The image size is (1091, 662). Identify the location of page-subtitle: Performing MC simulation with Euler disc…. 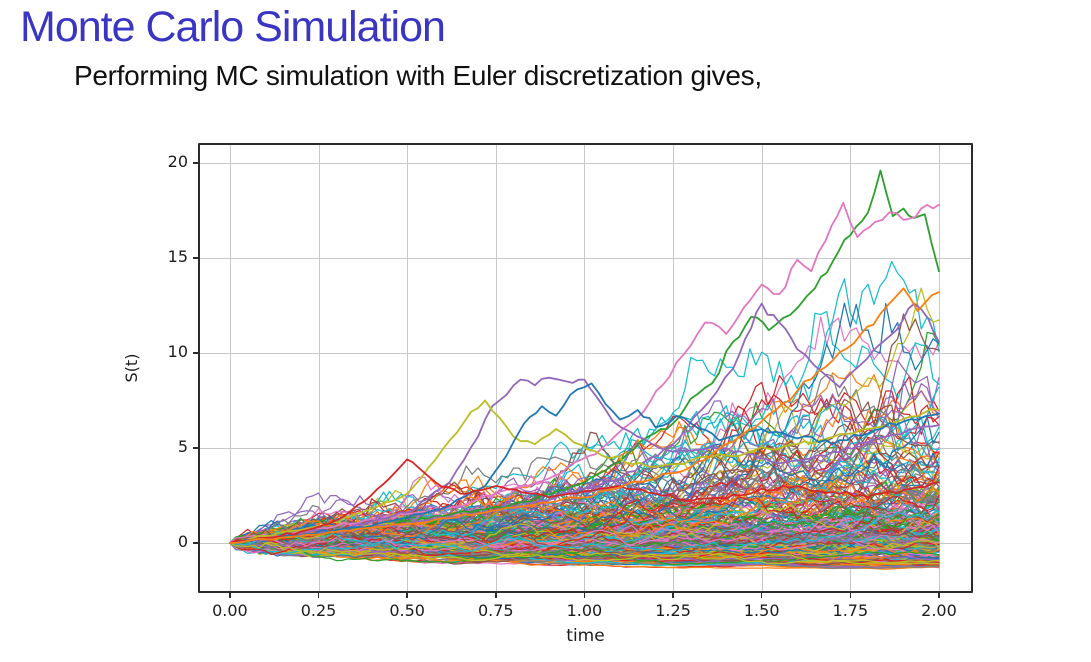
(418, 75).